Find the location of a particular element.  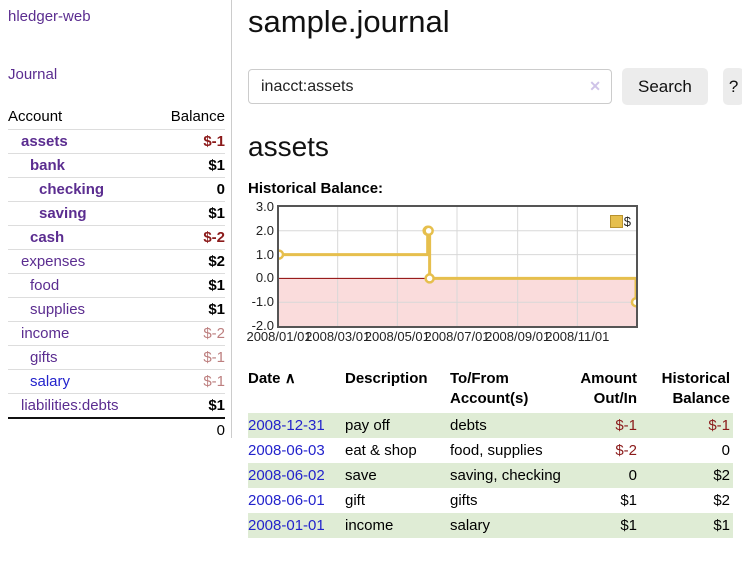

sidebar-account-link: supplies is located at coordinates (58, 309).